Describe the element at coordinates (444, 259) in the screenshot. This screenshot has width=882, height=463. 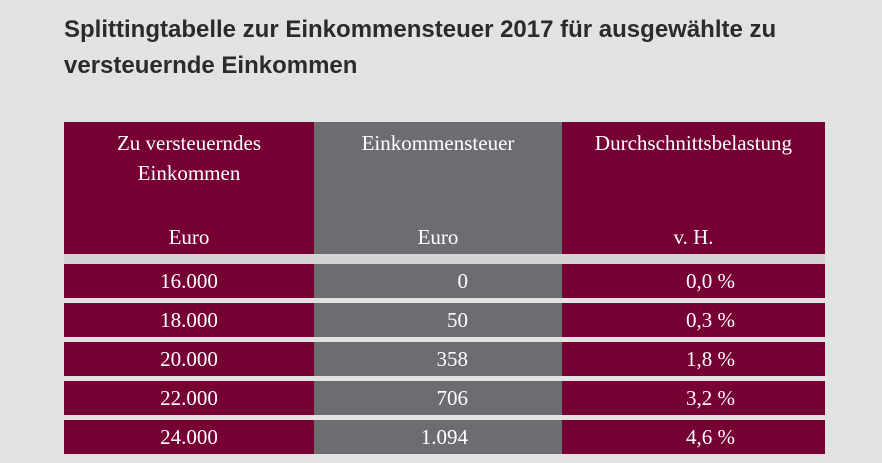
I see `header-separator` at that location.